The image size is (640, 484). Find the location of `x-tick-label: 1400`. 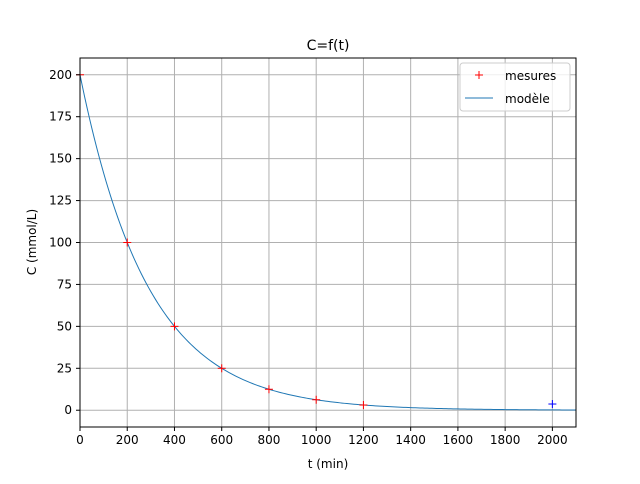

x-tick-label: 1400 is located at coordinates (410, 440).